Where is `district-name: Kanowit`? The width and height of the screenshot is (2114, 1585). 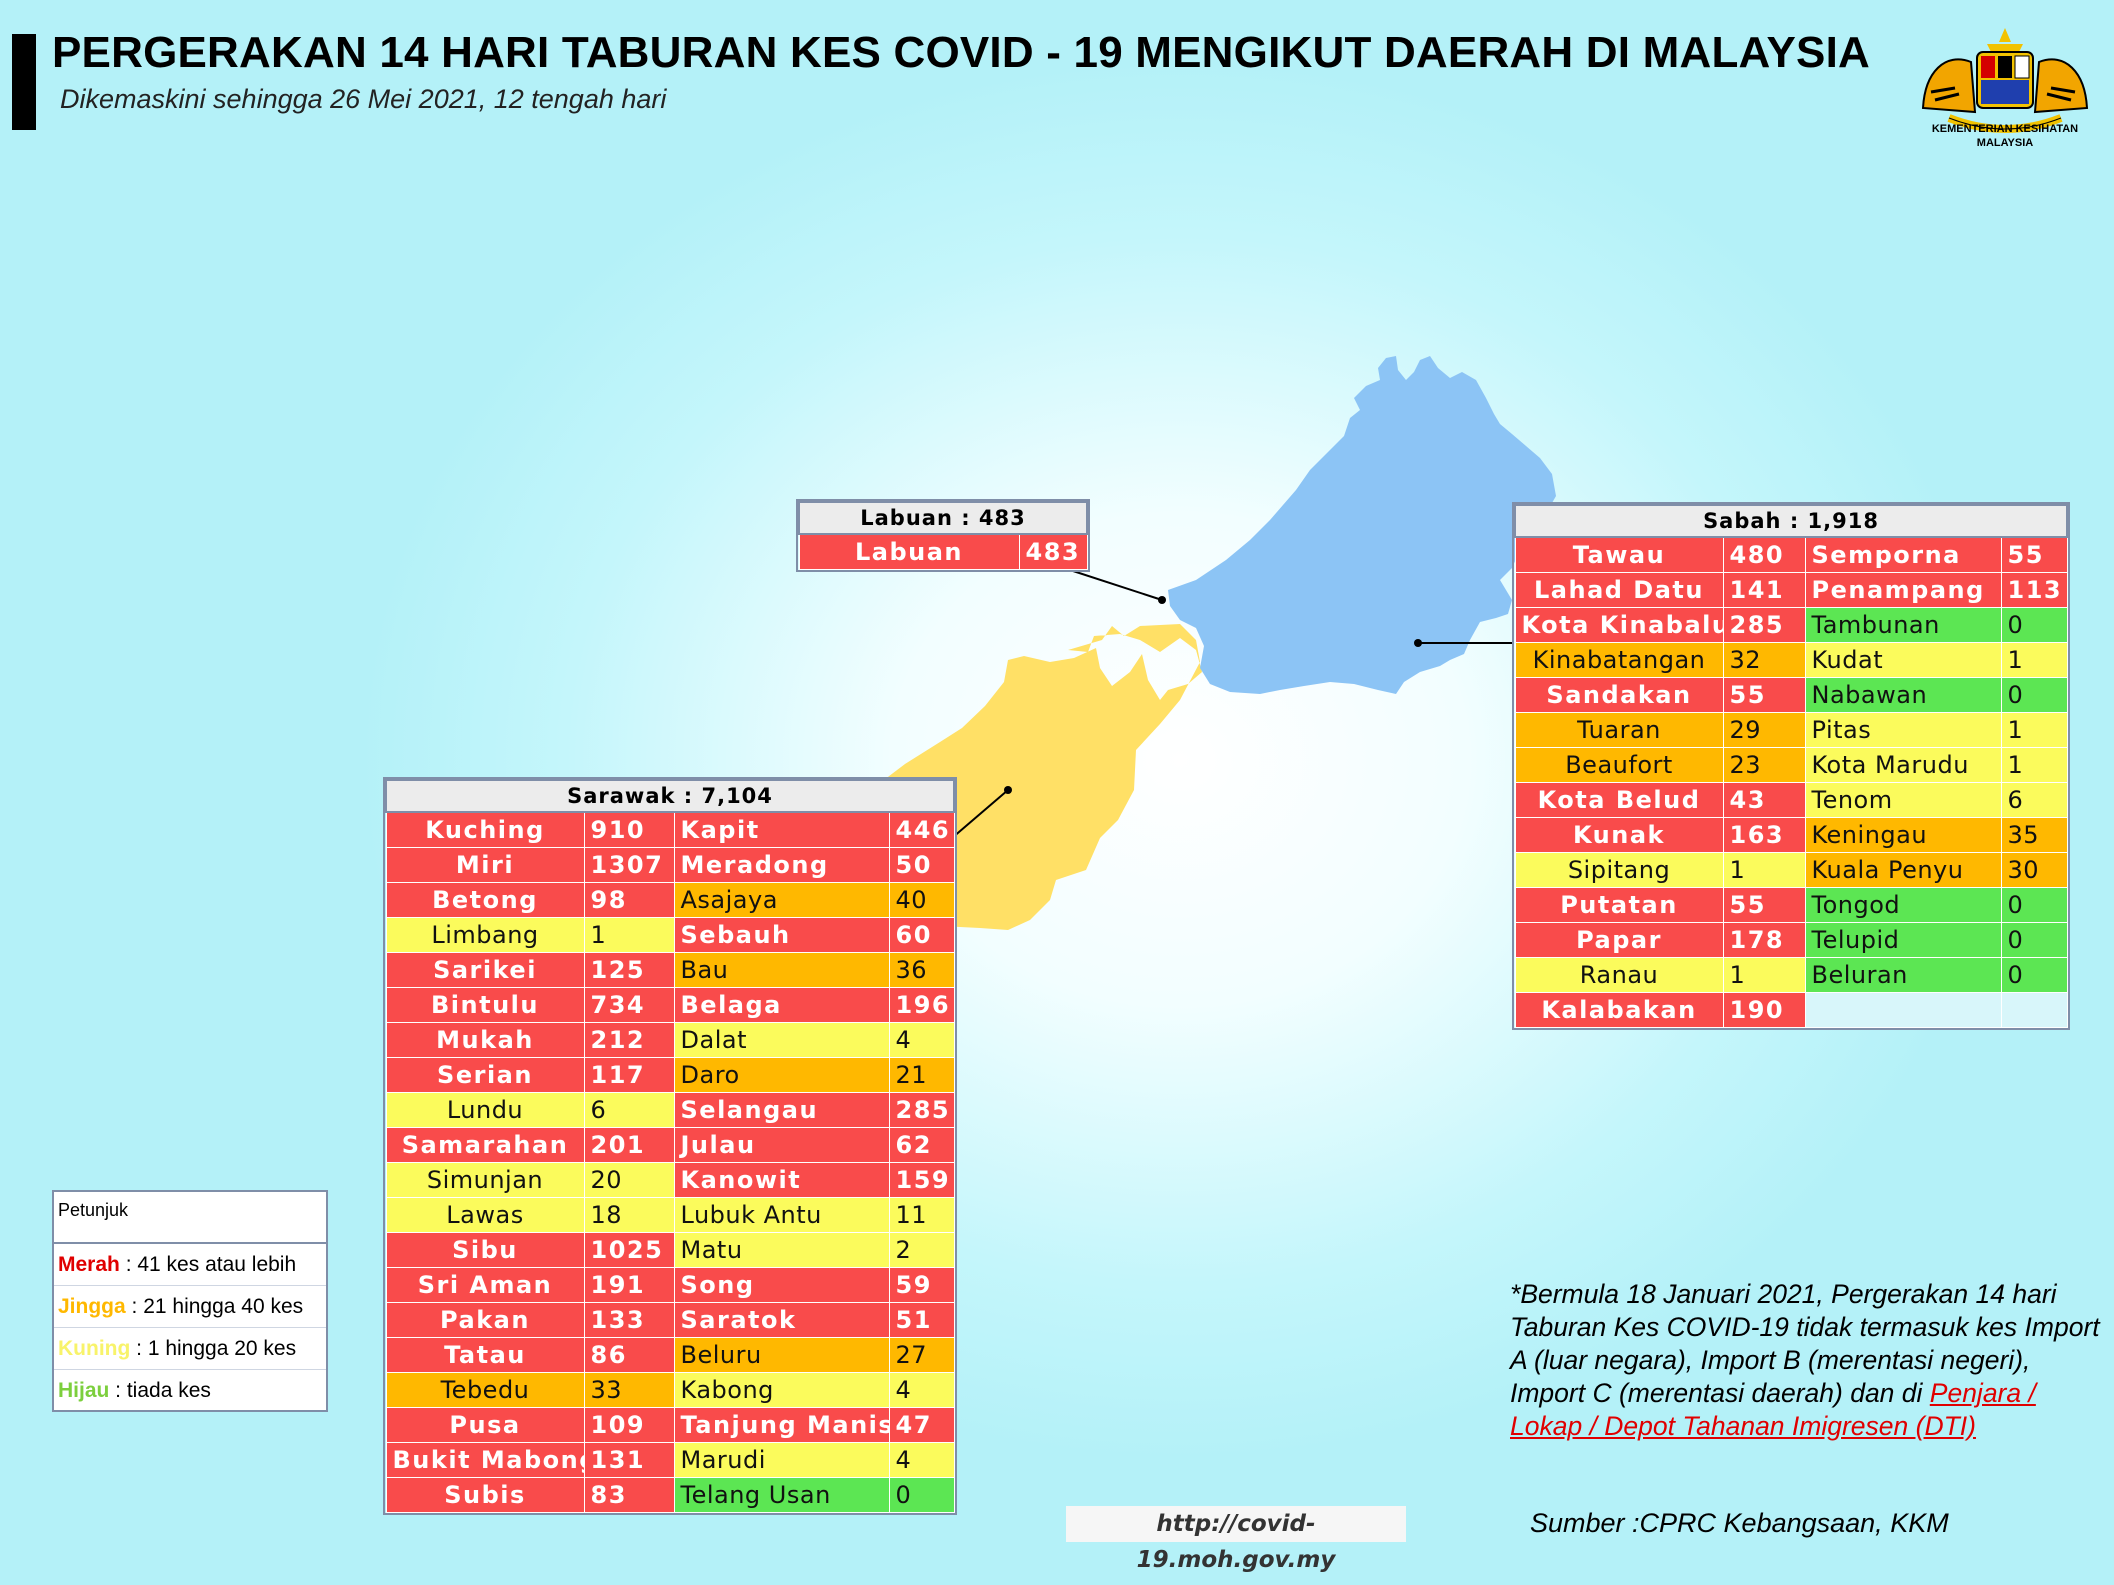
district-name: Kanowit is located at coordinates (781, 1180).